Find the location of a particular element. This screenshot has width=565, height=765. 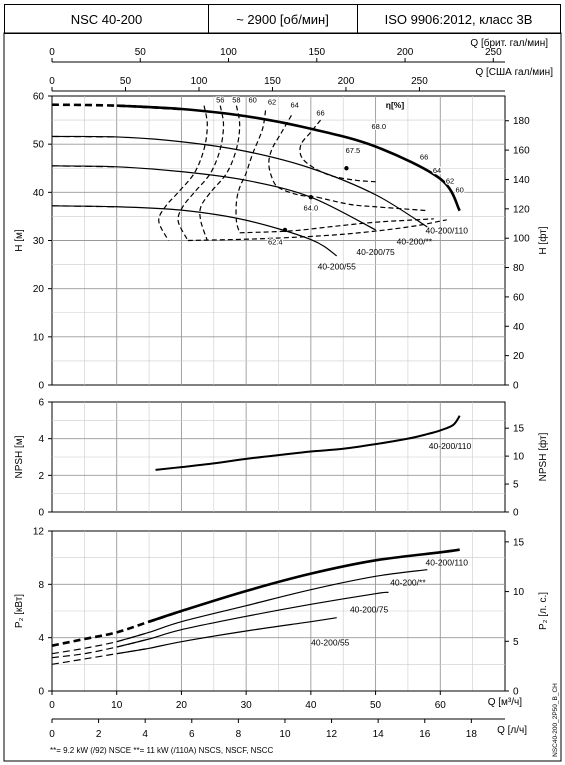

q-ls-axis-tick-label: 6 is located at coordinates (192, 734).